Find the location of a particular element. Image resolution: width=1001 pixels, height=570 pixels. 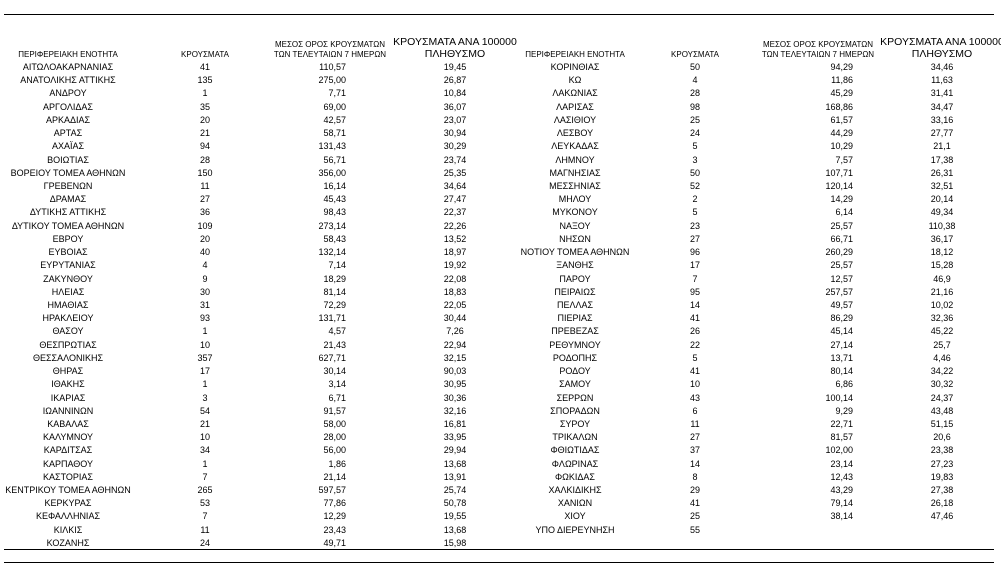

table-cell: 30,36 is located at coordinates (455, 397).